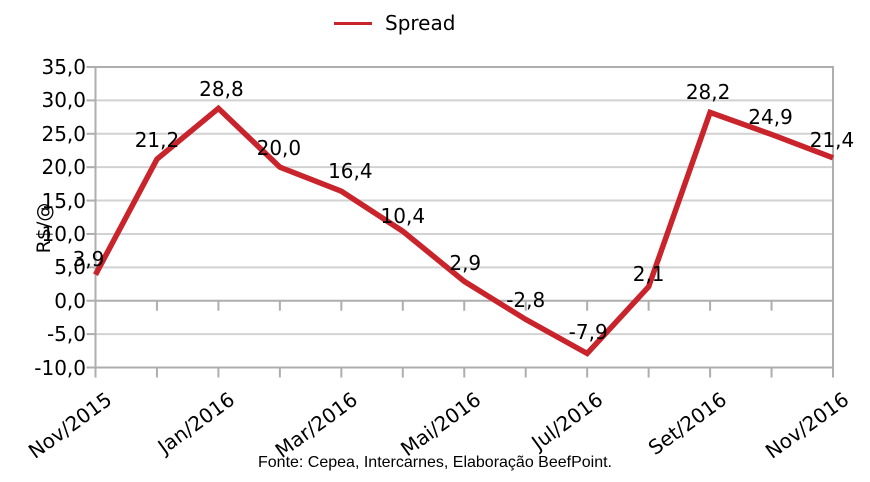  I want to click on legend-line-swatch, so click(353, 23).